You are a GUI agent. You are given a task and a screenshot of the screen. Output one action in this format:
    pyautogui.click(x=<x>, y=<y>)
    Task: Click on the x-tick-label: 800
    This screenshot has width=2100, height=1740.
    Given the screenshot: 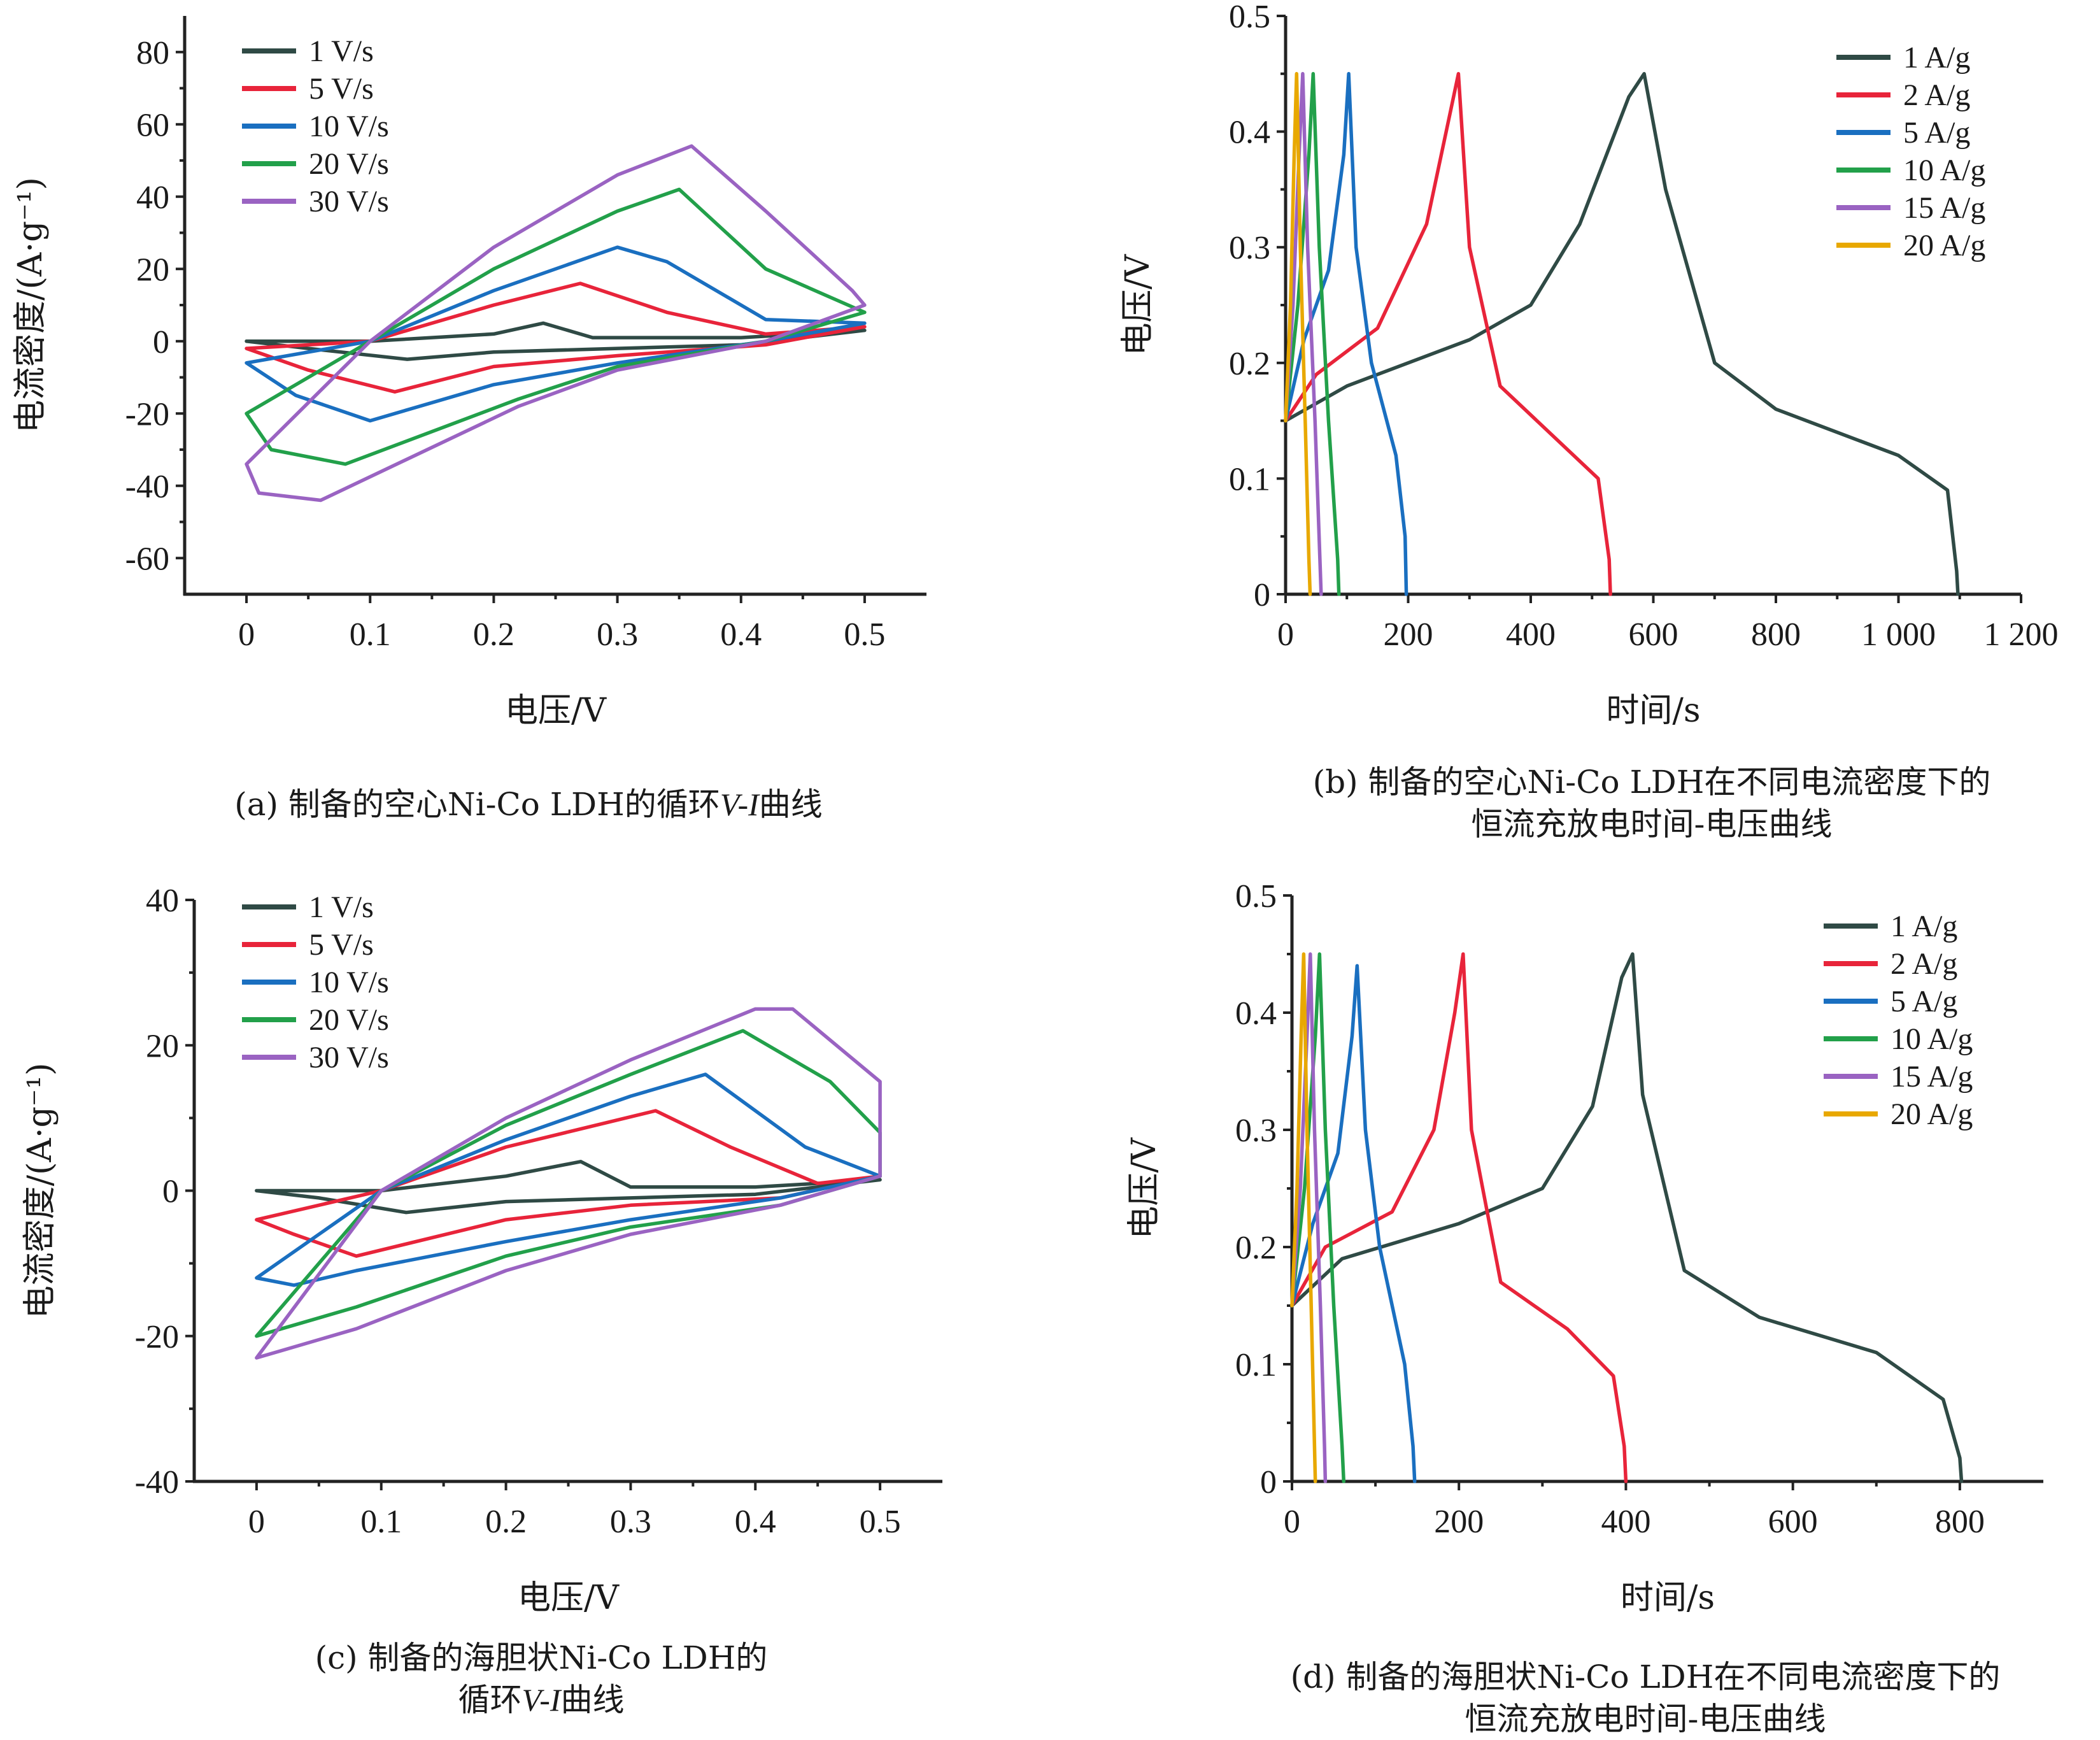 What is the action you would take?
    pyautogui.click(x=1960, y=1522)
    